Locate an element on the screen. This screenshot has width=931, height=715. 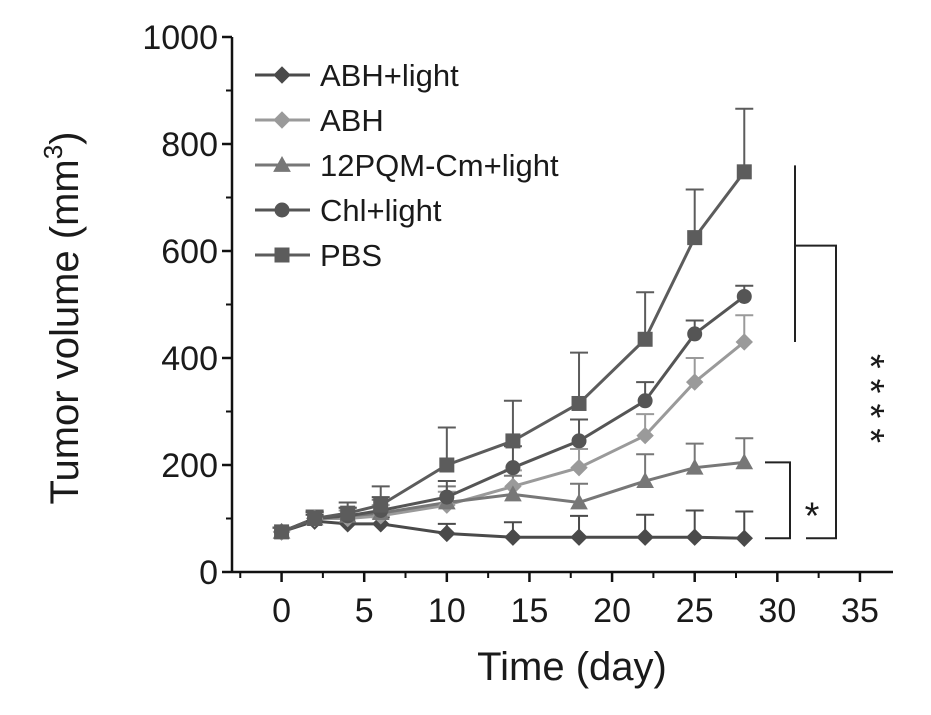
x-tick-label: 5 is located at coordinates (364, 611).